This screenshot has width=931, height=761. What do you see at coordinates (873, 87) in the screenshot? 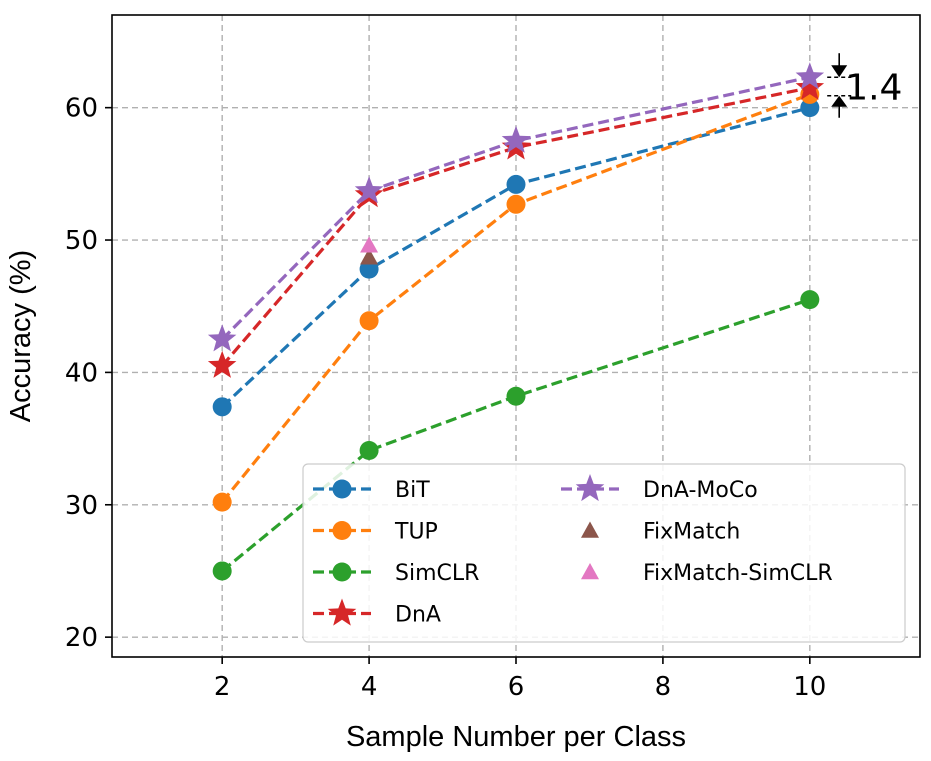
I see `annotation-label: 1.4` at bounding box center [873, 87].